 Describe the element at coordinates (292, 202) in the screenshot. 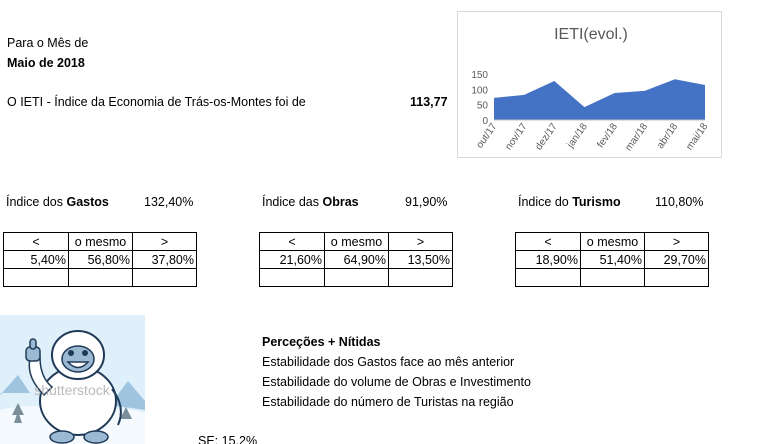

I see `index-obras-prefix: Índice das` at that location.